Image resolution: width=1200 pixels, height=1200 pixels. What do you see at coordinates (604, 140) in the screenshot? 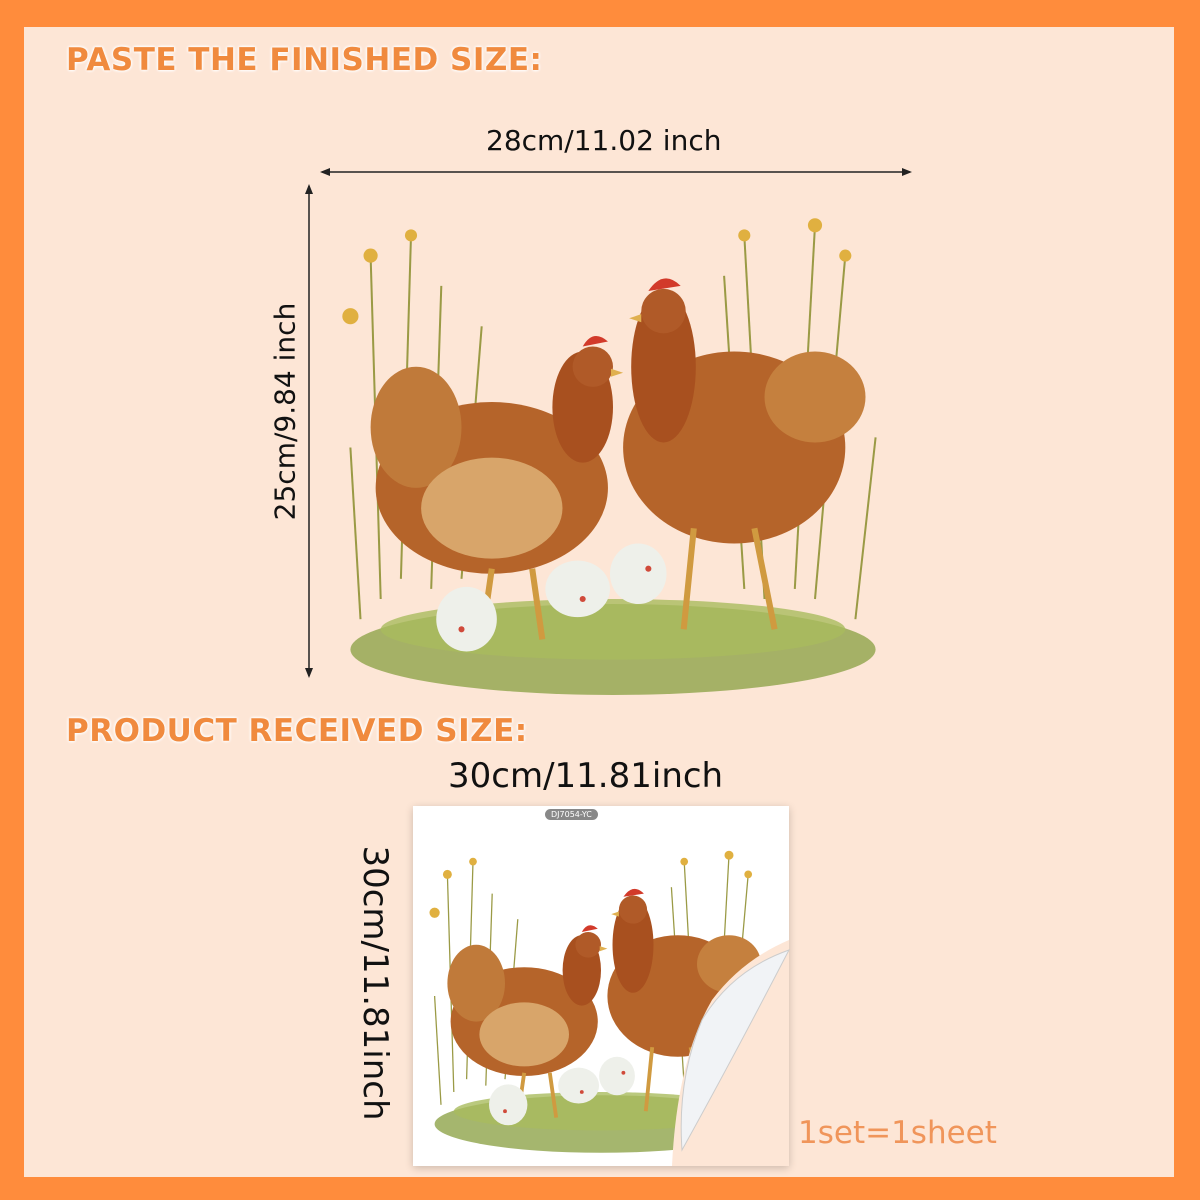
I see `finished-width-label: 28cm/11.02 inch` at bounding box center [604, 140].